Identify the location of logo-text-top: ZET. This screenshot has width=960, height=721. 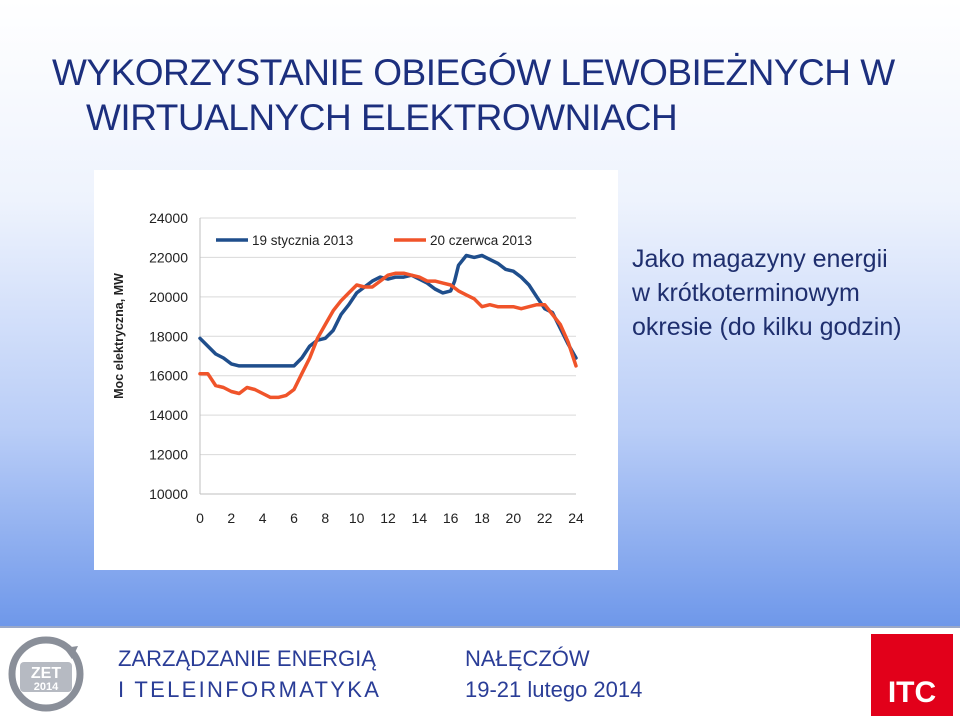
(46, 673).